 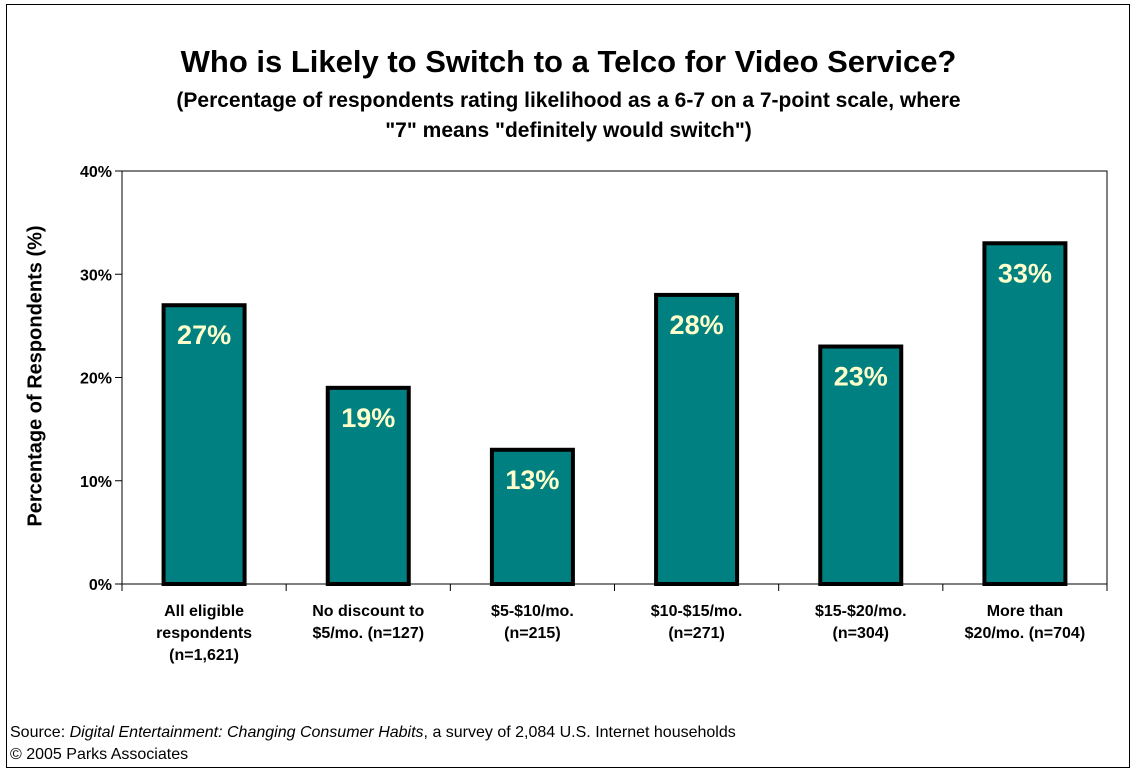 I want to click on data-label: 33%, so click(x=1025, y=273).